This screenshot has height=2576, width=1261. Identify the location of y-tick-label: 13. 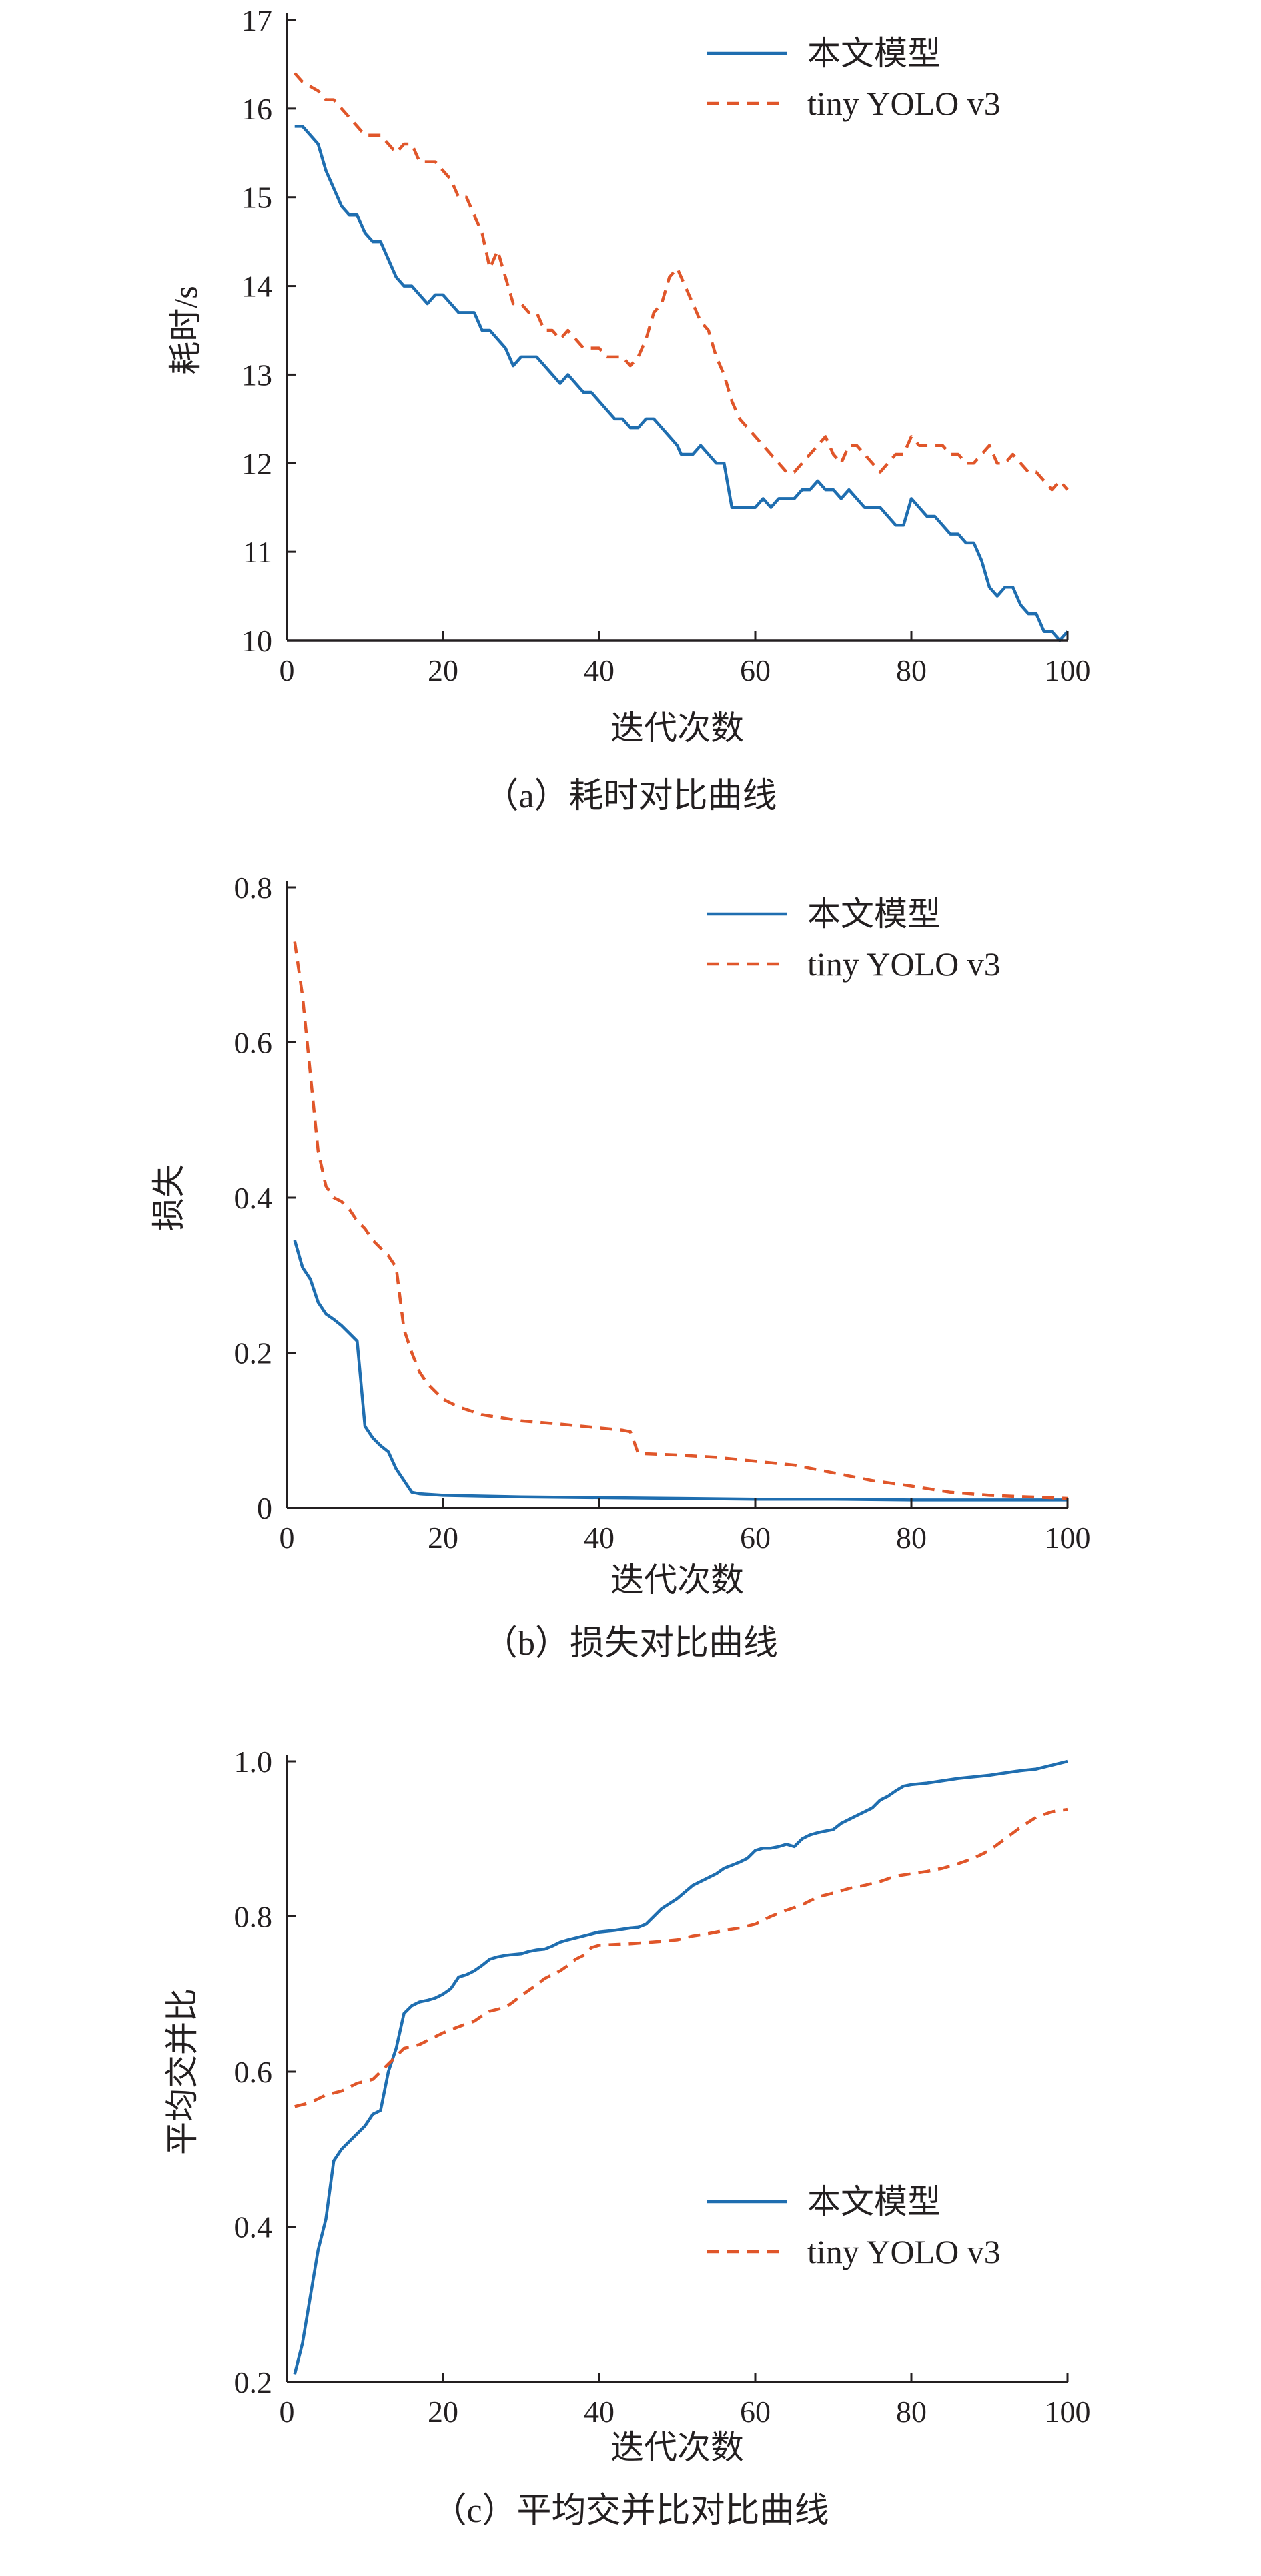
(257, 375).